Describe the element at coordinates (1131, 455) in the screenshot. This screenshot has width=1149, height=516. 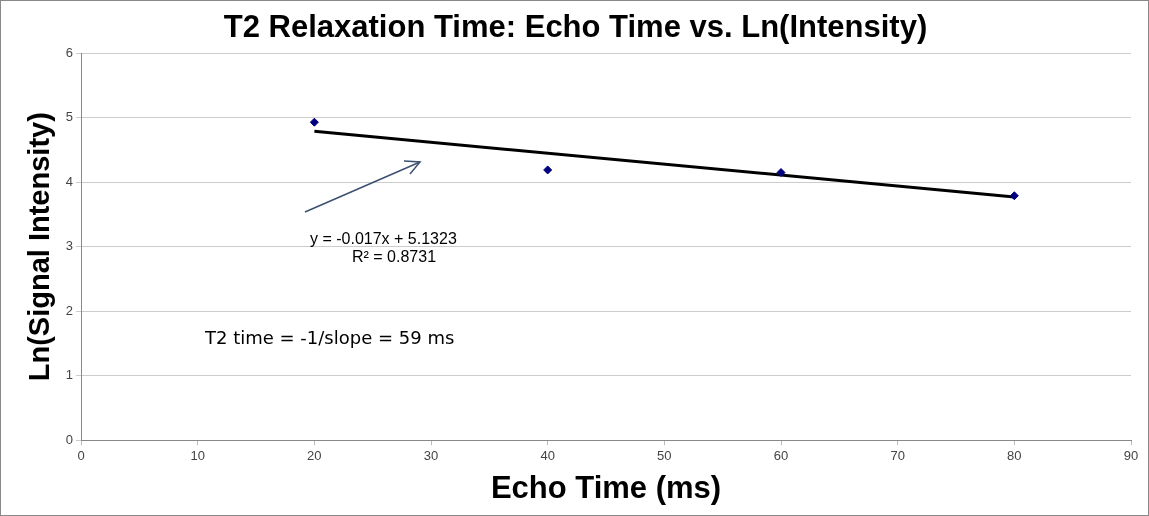
I see `x-tick-label: 90` at that location.